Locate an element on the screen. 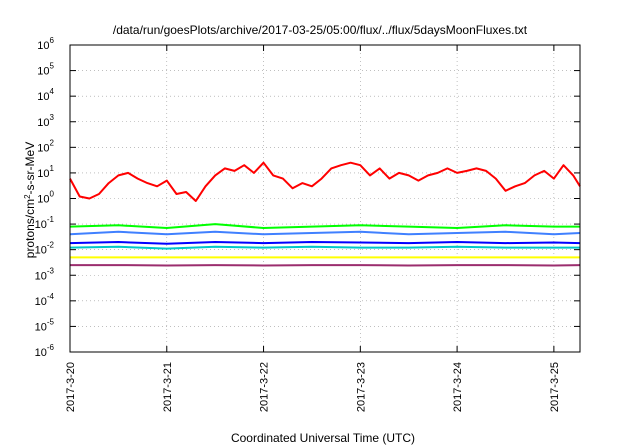  y-tick-exponent: 4 is located at coordinates (52, 91).